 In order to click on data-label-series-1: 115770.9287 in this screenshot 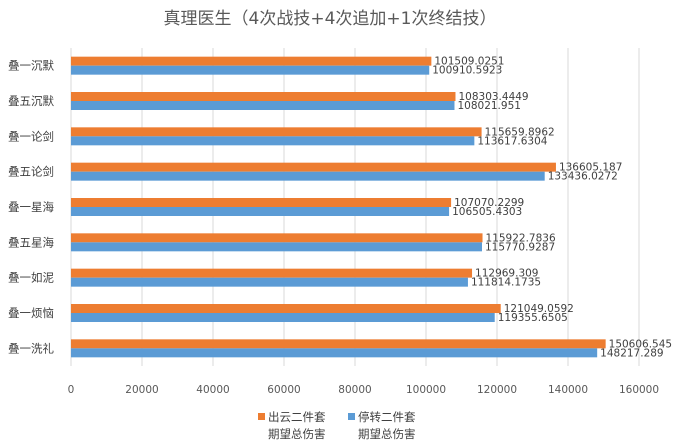, I will do `click(520, 247)`.